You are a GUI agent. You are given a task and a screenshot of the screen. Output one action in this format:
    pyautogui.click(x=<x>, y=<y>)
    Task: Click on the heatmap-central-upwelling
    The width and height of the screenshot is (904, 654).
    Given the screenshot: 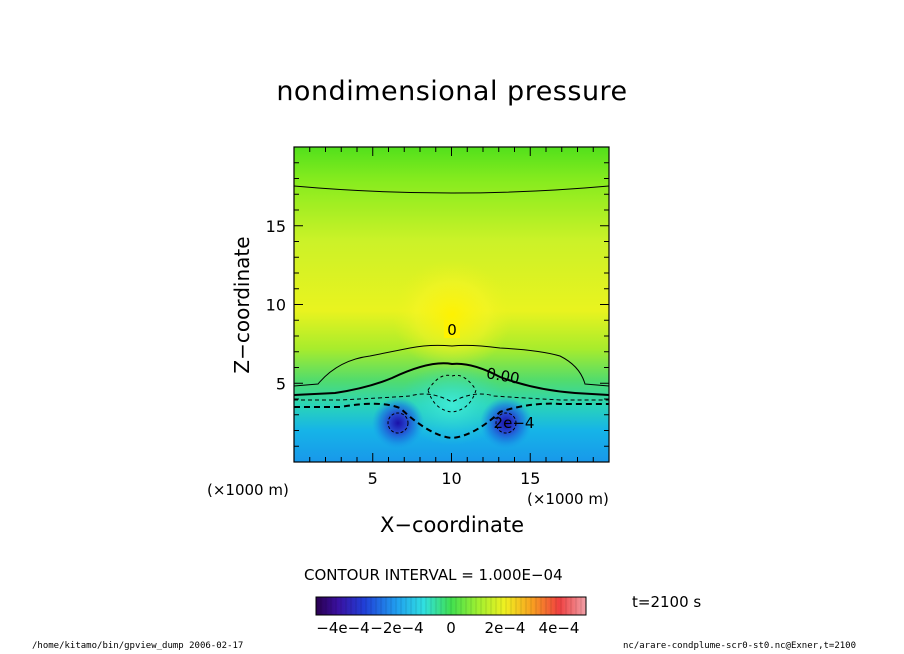 What is the action you would take?
    pyautogui.click(x=452, y=405)
    